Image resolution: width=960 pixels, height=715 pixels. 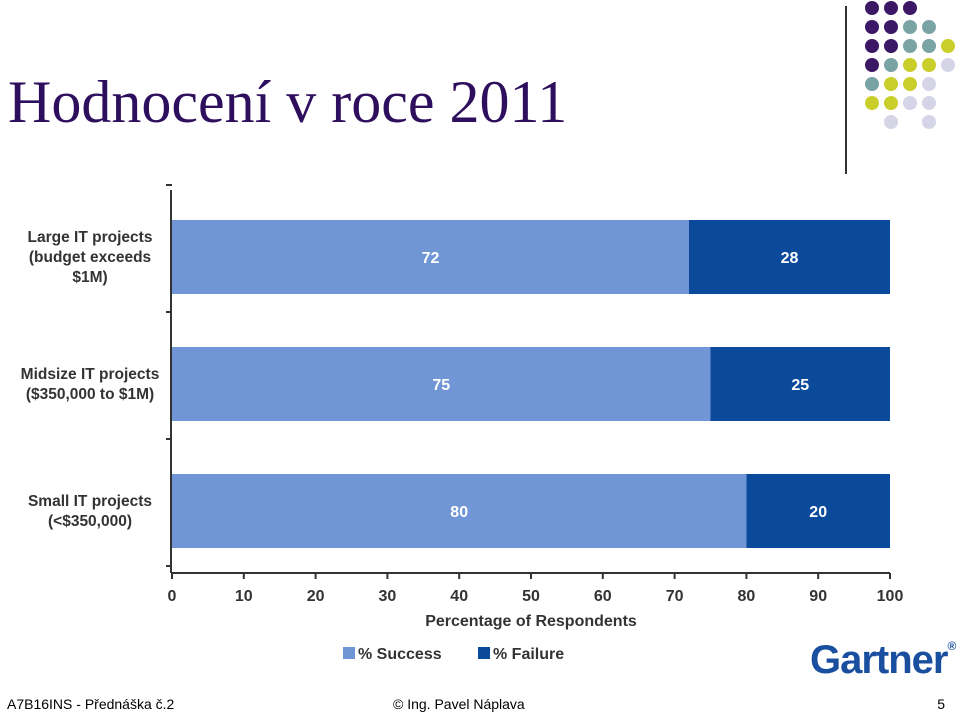 What do you see at coordinates (952, 646) in the screenshot?
I see `logo-registered-mark: ®` at bounding box center [952, 646].